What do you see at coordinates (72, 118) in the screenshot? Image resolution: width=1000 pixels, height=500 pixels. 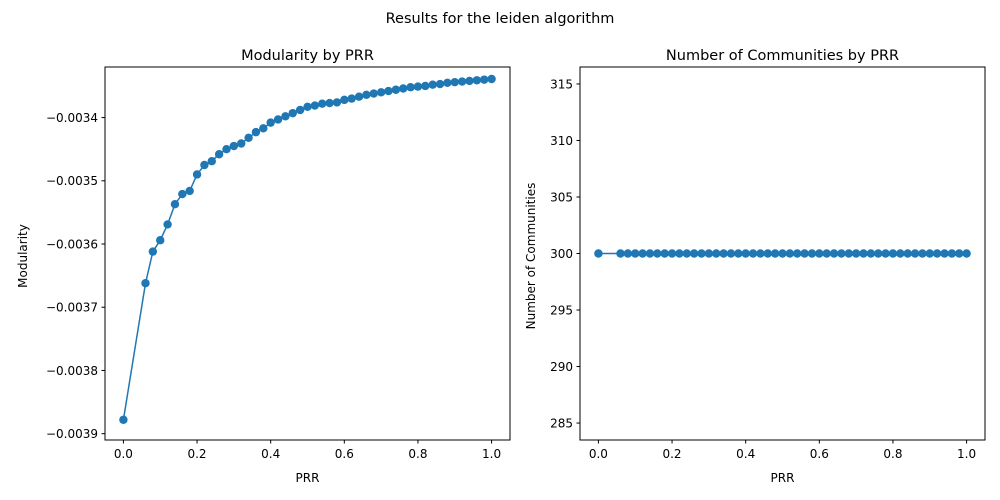 I see `modularity-y-tick-label: −0.0034` at bounding box center [72, 118].